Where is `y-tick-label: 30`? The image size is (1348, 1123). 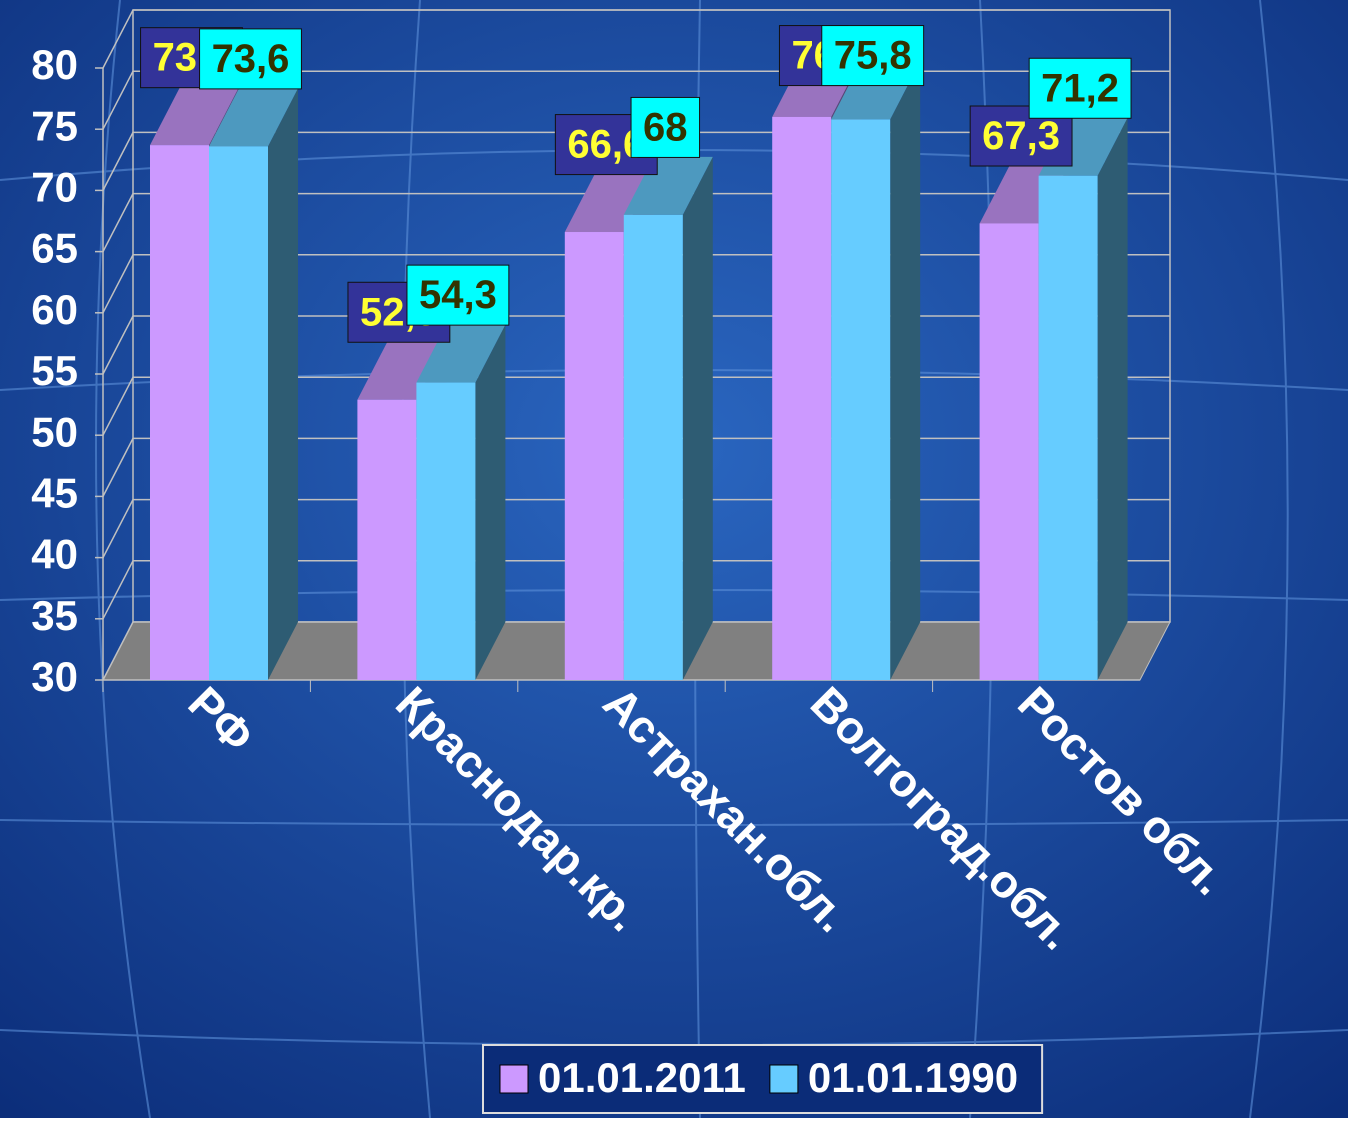 y-tick-label: 30 is located at coordinates (54, 676).